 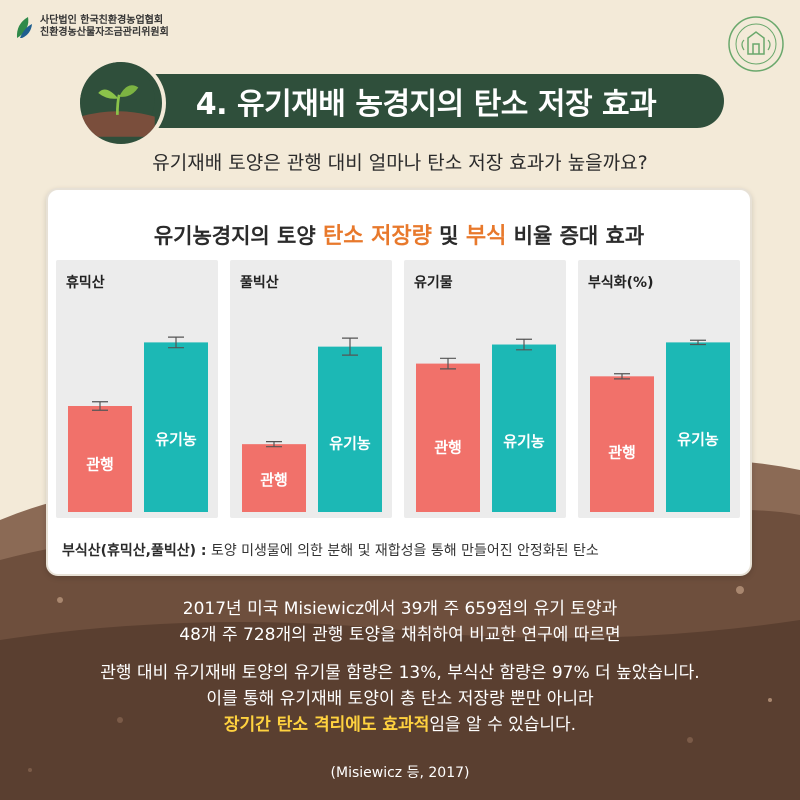 I want to click on body-line-2: 48개 주 728개의 관행 토양을 채취하여 비교한 연구에 따르면, so click(x=400, y=635).